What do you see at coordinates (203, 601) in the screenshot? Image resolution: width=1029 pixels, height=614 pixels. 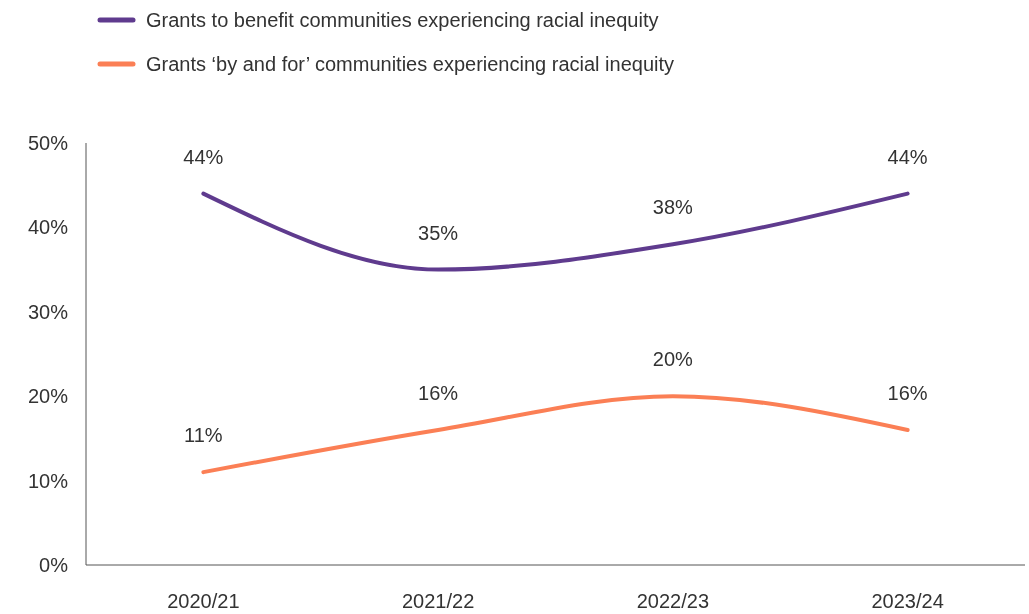 I see `x-tick-label: 2020/21` at bounding box center [203, 601].